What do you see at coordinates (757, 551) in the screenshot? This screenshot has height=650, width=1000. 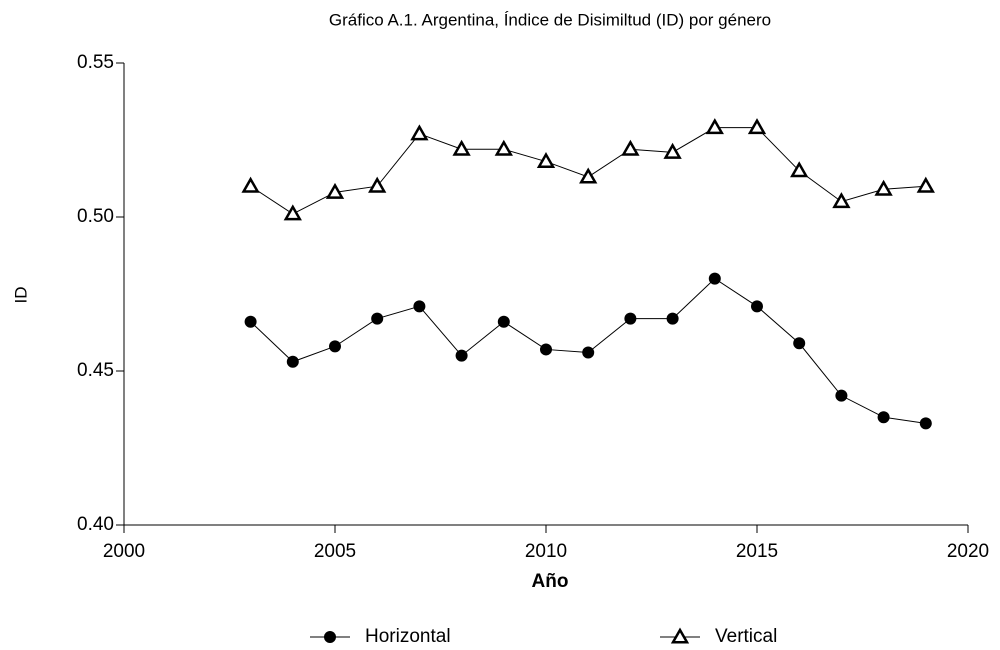 I see `x-tick-label: 2015` at bounding box center [757, 551].